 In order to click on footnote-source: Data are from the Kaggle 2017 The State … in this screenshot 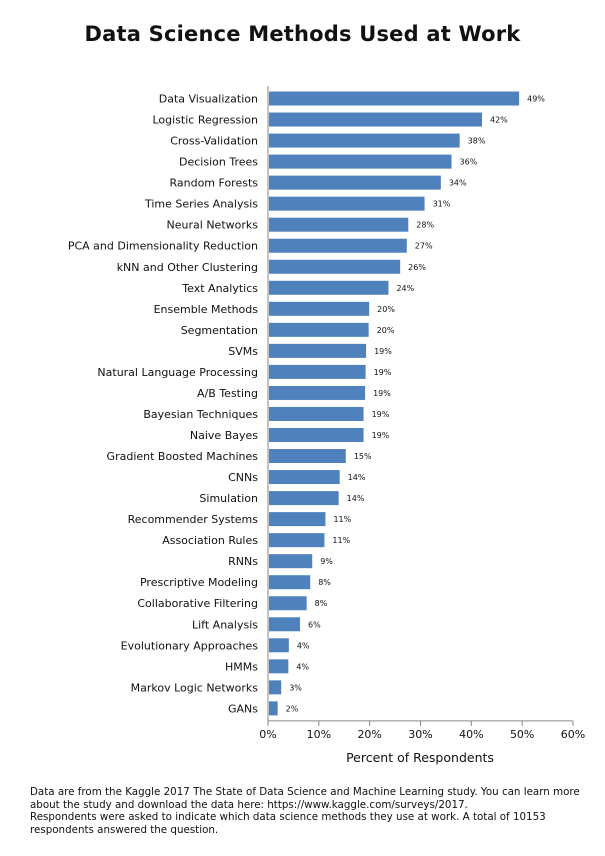, I will do `click(305, 798)`.